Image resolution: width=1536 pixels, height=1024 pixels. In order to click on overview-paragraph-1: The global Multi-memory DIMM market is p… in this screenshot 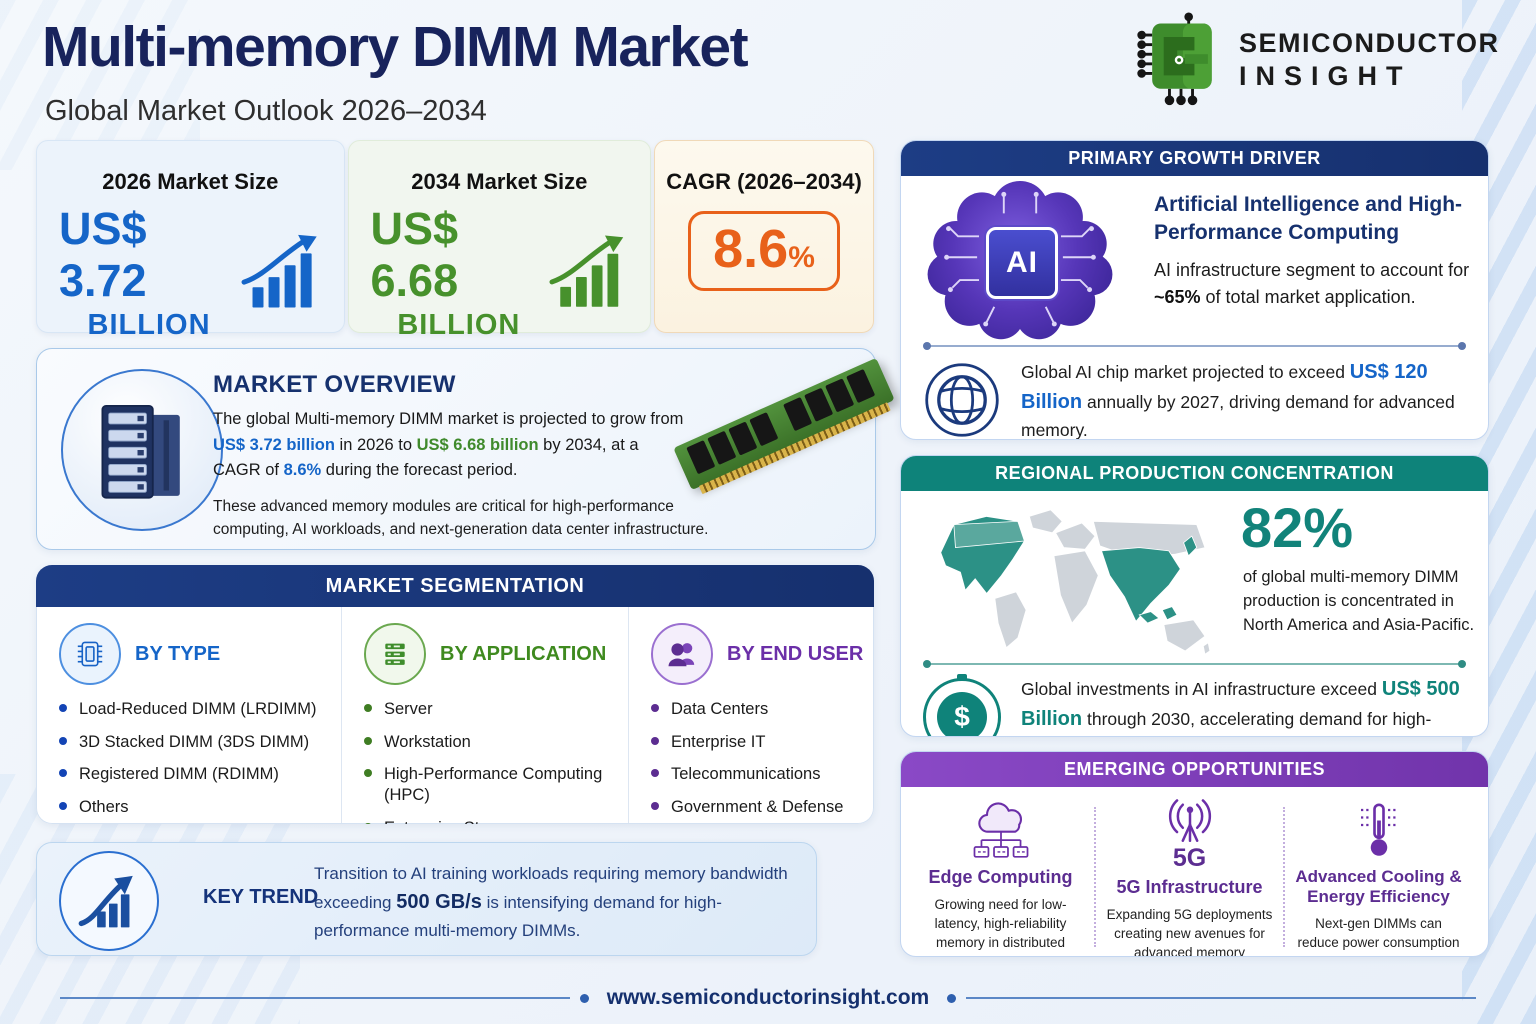, I will do `click(449, 445)`.